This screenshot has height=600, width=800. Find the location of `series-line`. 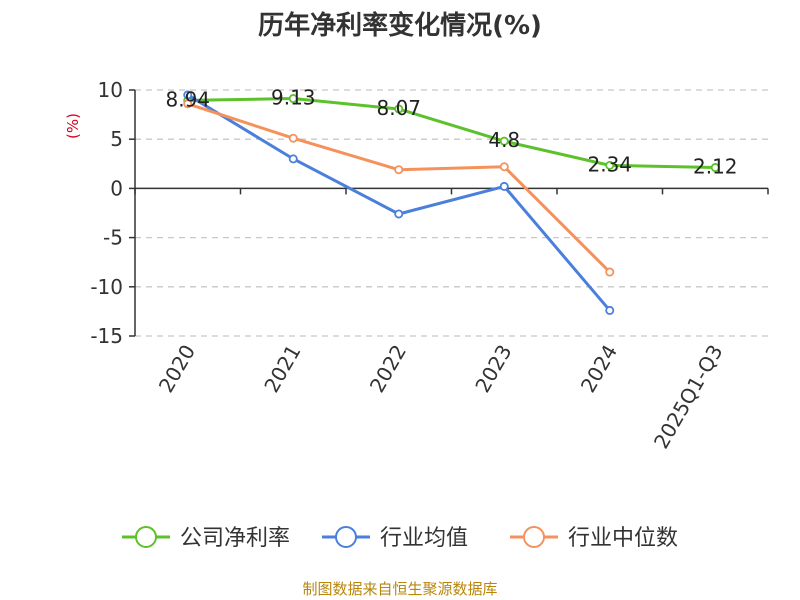

series-line is located at coordinates (451, 133).